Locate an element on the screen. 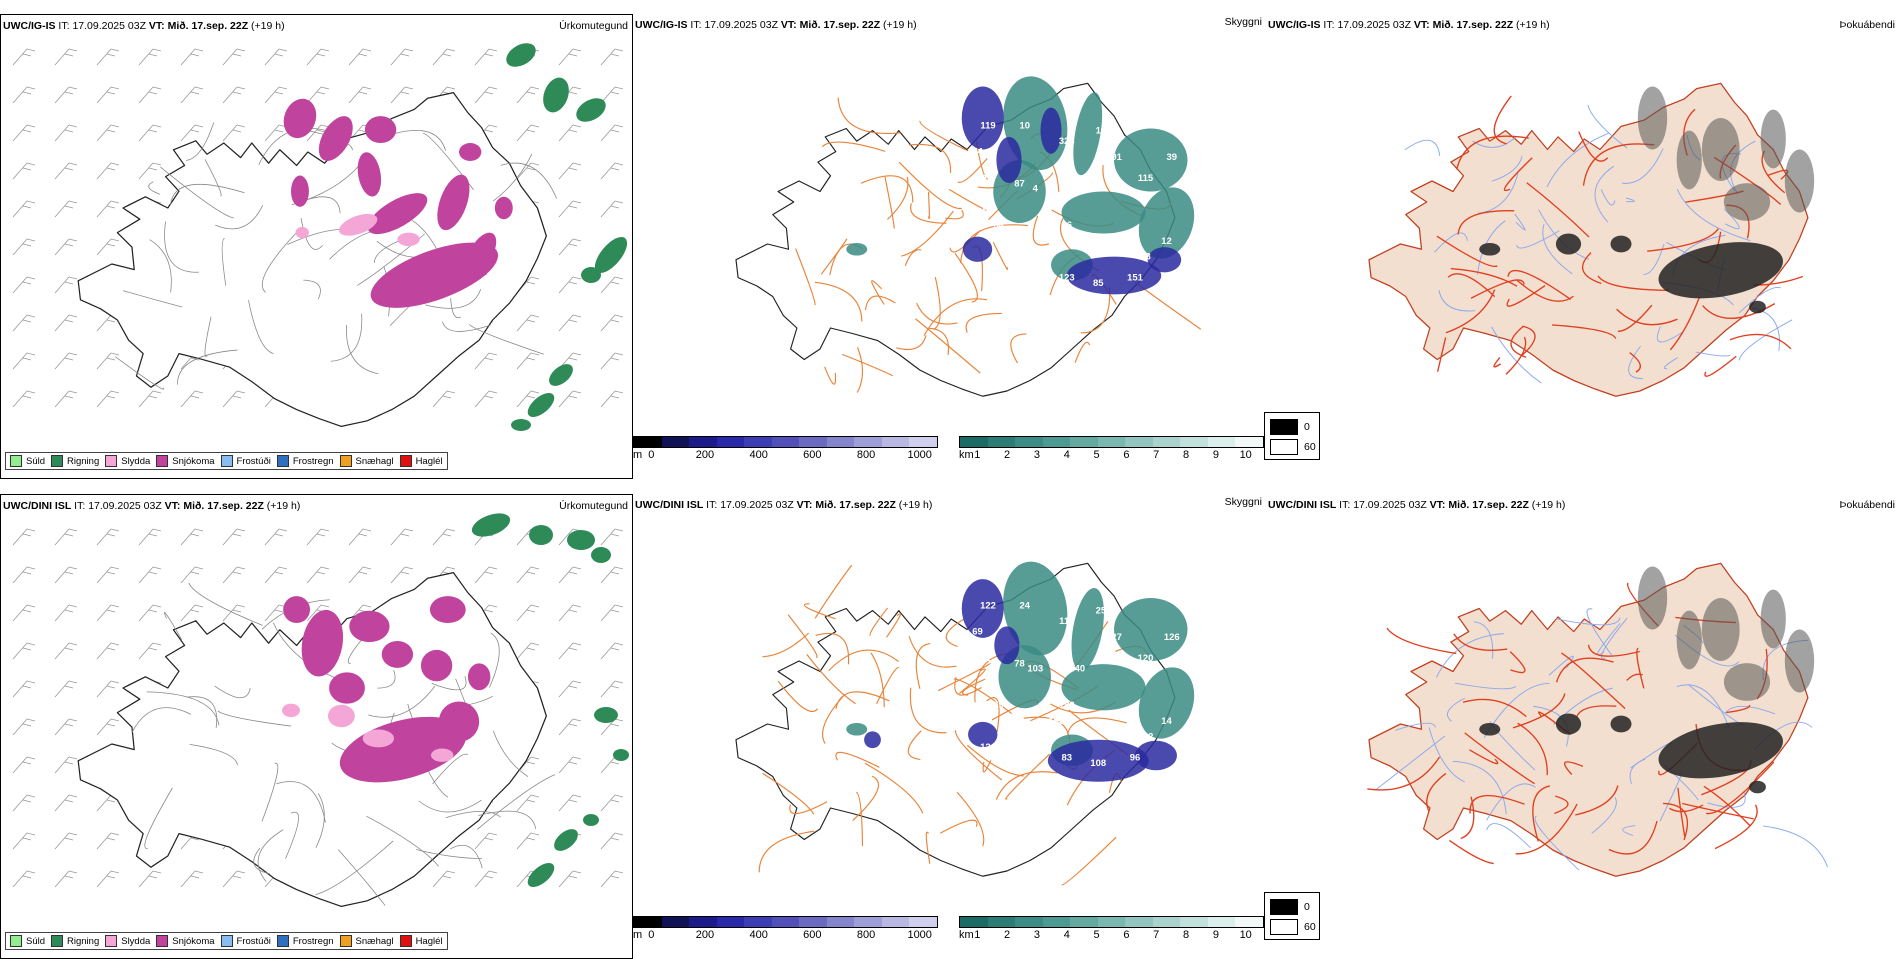  fog-map is located at coordinates (1597, 719).